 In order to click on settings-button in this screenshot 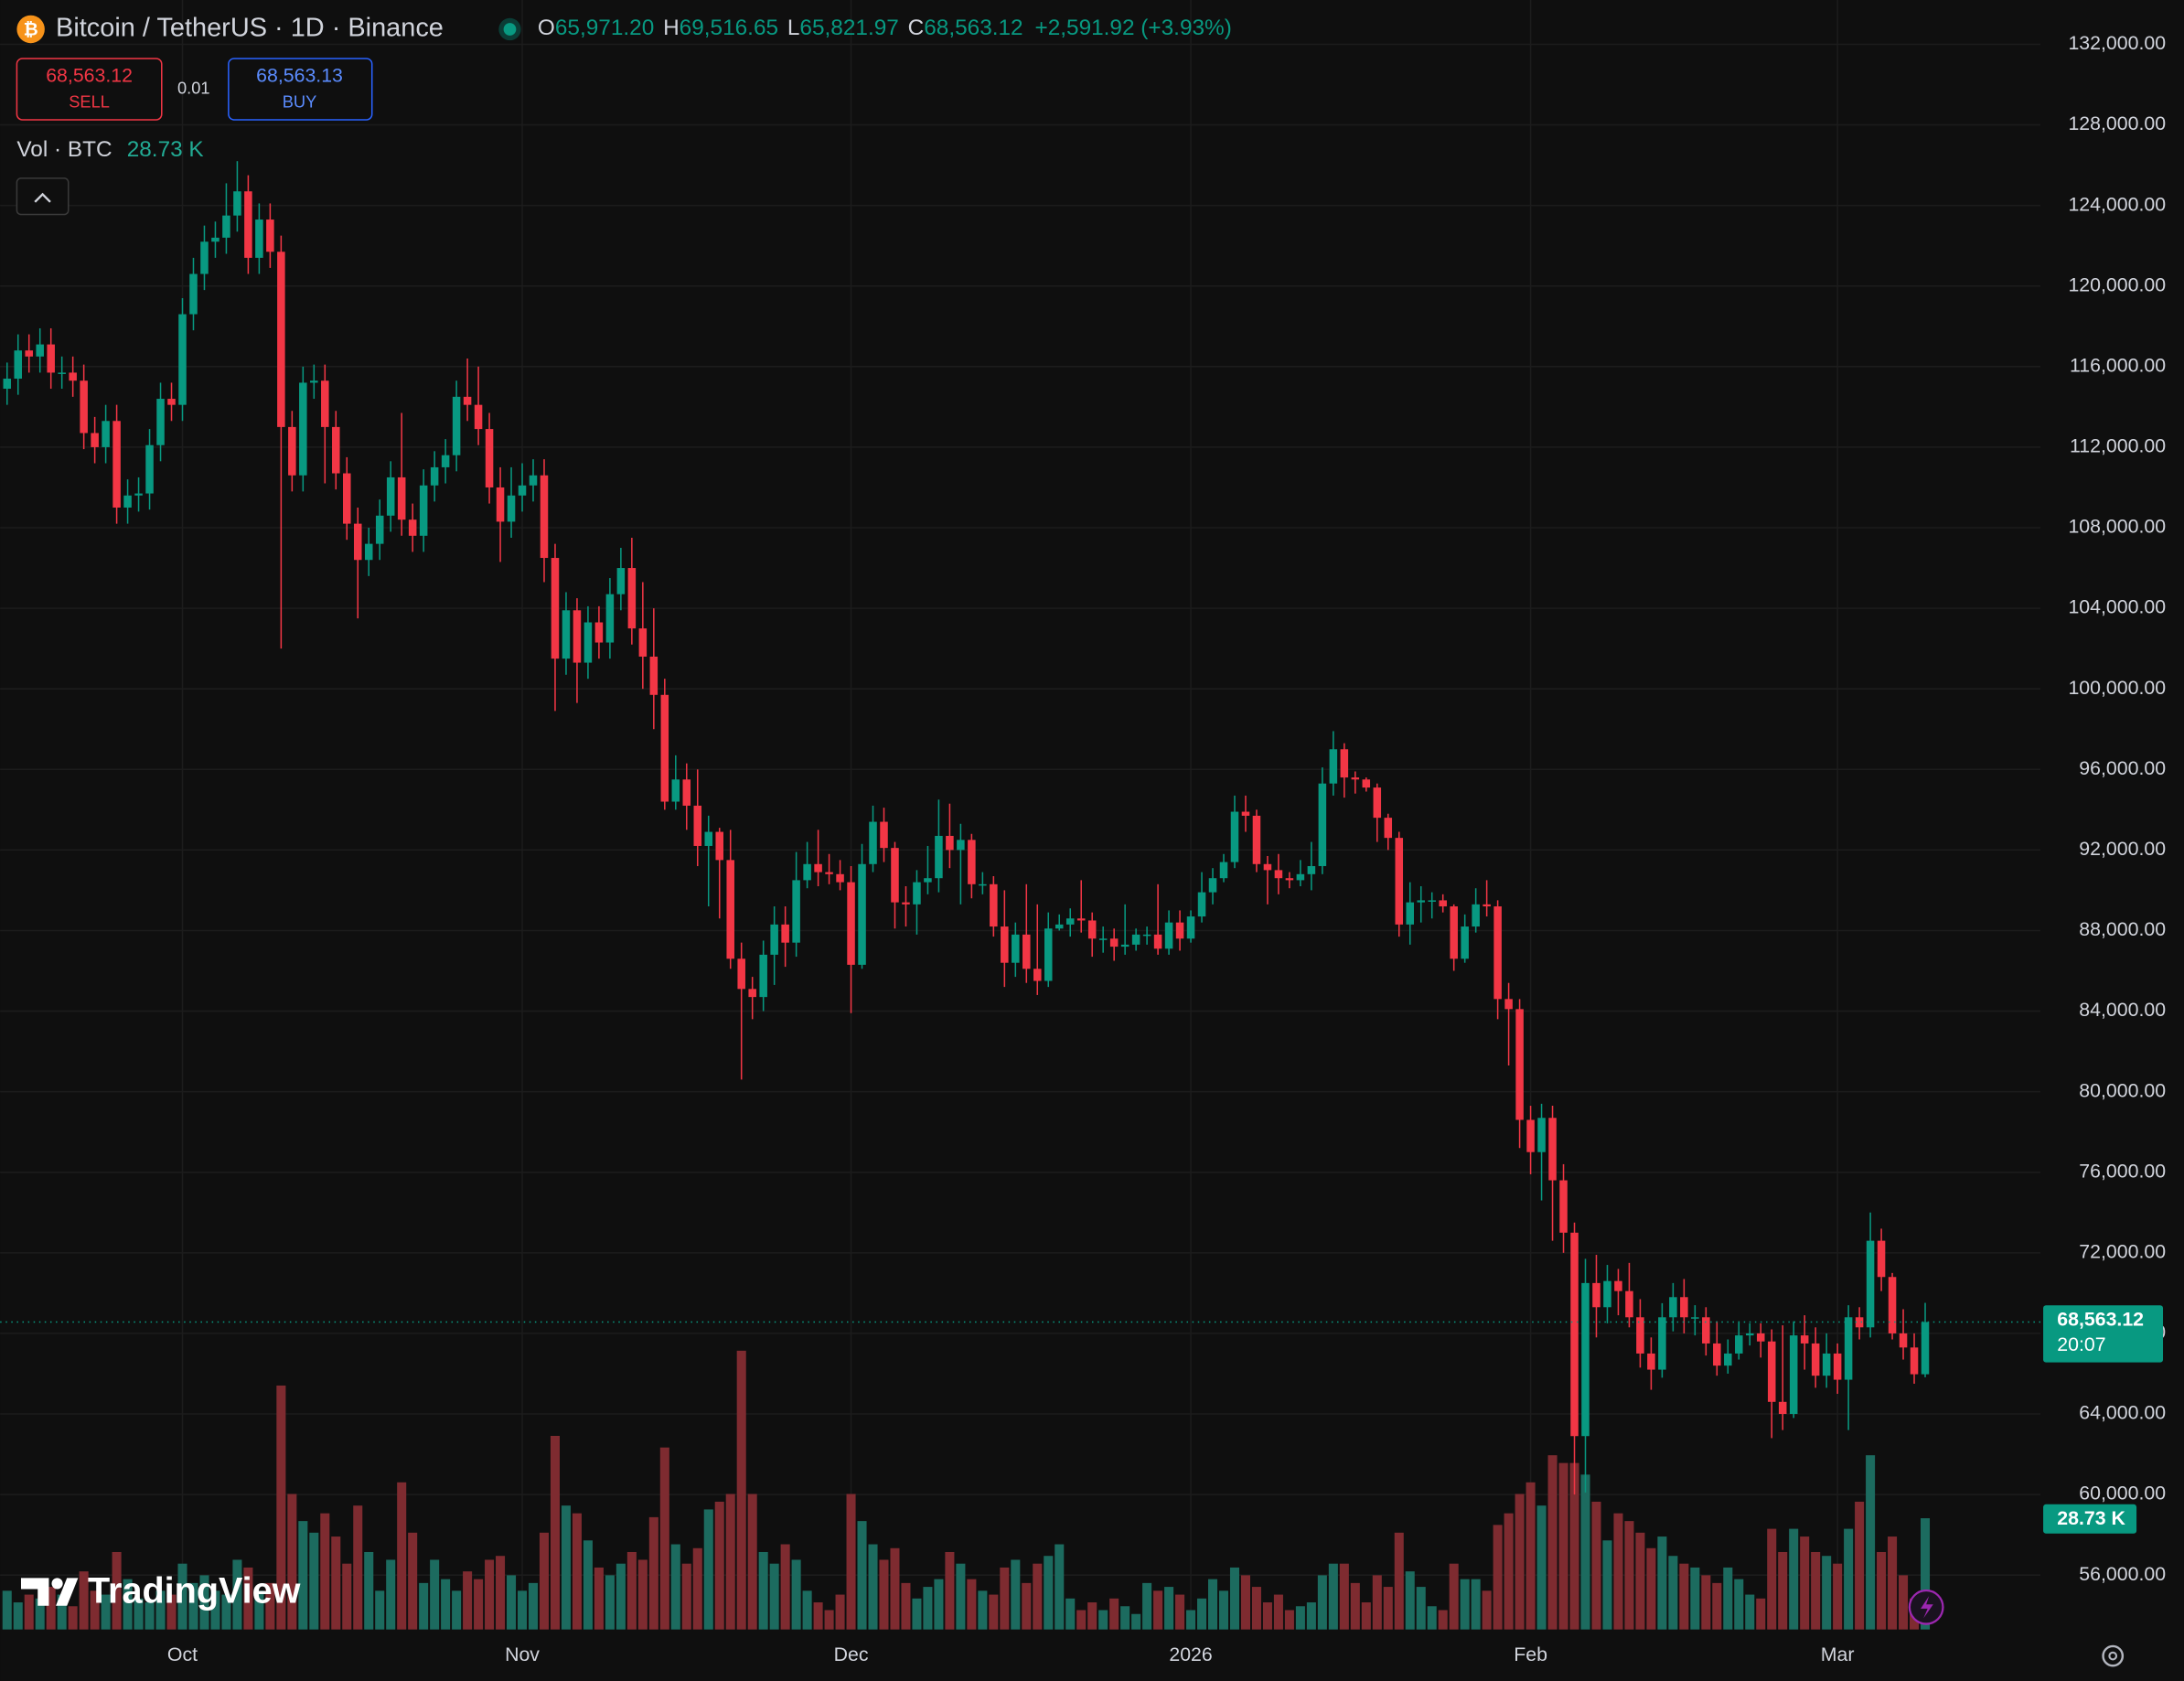, I will do `click(2113, 1655)`.